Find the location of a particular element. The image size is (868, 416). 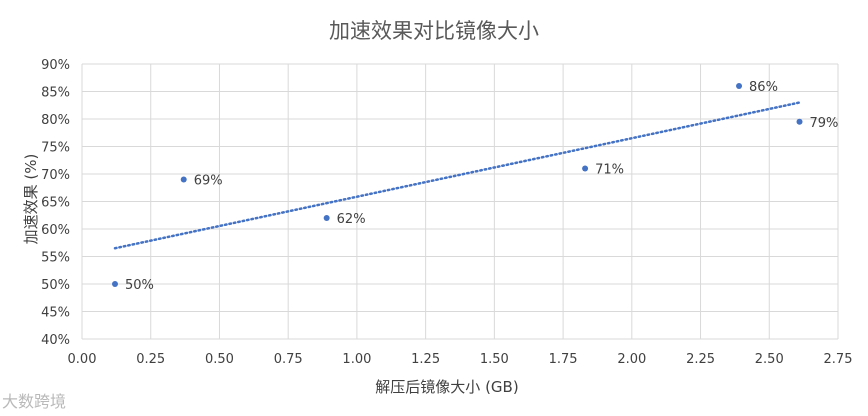

y-tick-label: 80% is located at coordinates (55, 120).